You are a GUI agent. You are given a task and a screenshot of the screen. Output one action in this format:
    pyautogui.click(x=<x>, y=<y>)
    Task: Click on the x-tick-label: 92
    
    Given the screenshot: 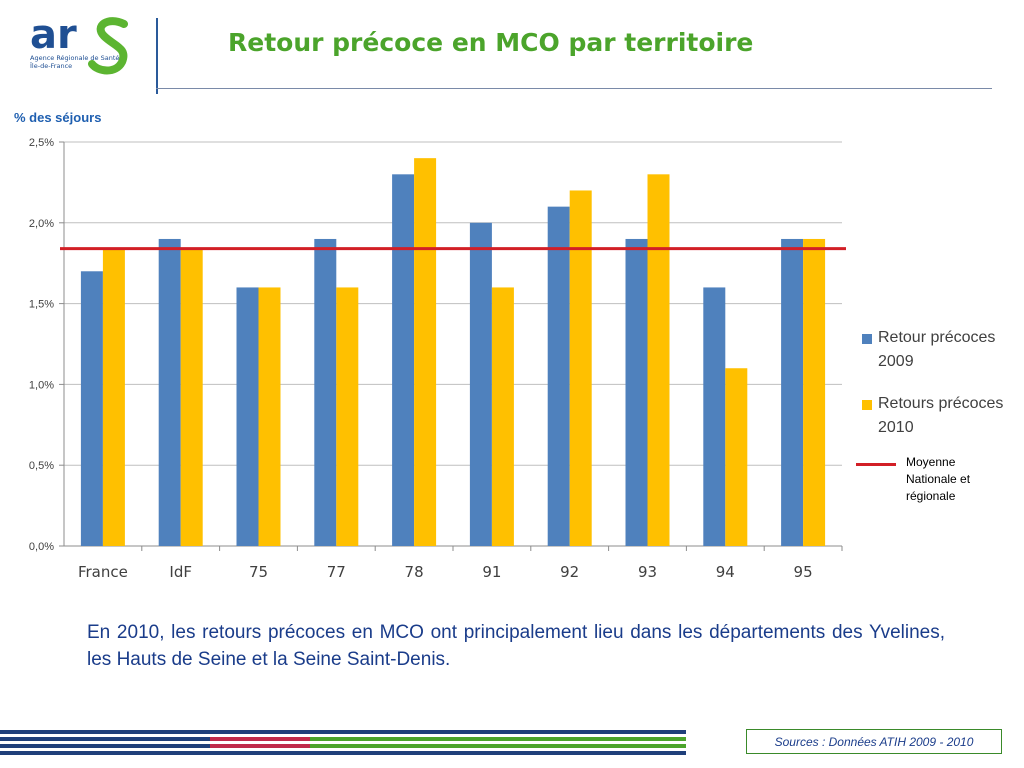 What is the action you would take?
    pyautogui.click(x=569, y=572)
    